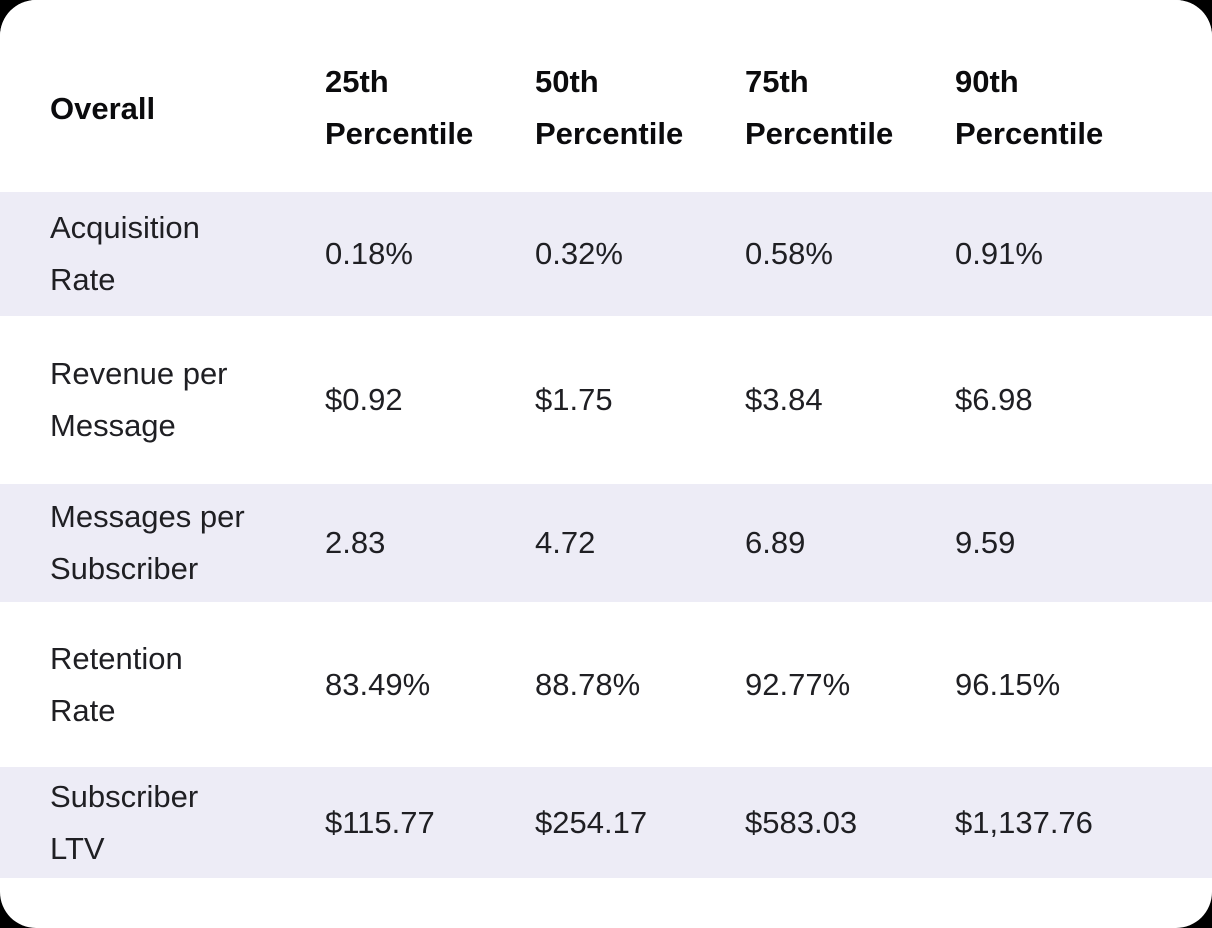 Image resolution: width=1212 pixels, height=928 pixels. I want to click on corner-header-label: Overall, so click(103, 108).